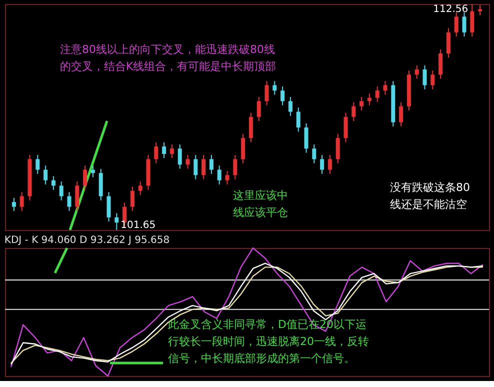 The image size is (494, 387). Describe the element at coordinates (168, 58) in the screenshot. I see `annotation: 注意80线以上的向下交叉，能迅速跌破80线的交叉，结合K线组合，有可能是中长期顶部` at that location.